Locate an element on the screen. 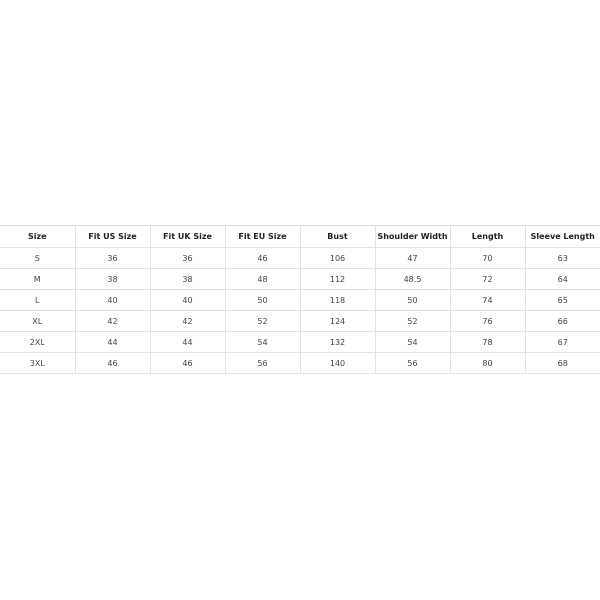  table-row: S 36 36 46 106 47 70 63 is located at coordinates (300, 258).